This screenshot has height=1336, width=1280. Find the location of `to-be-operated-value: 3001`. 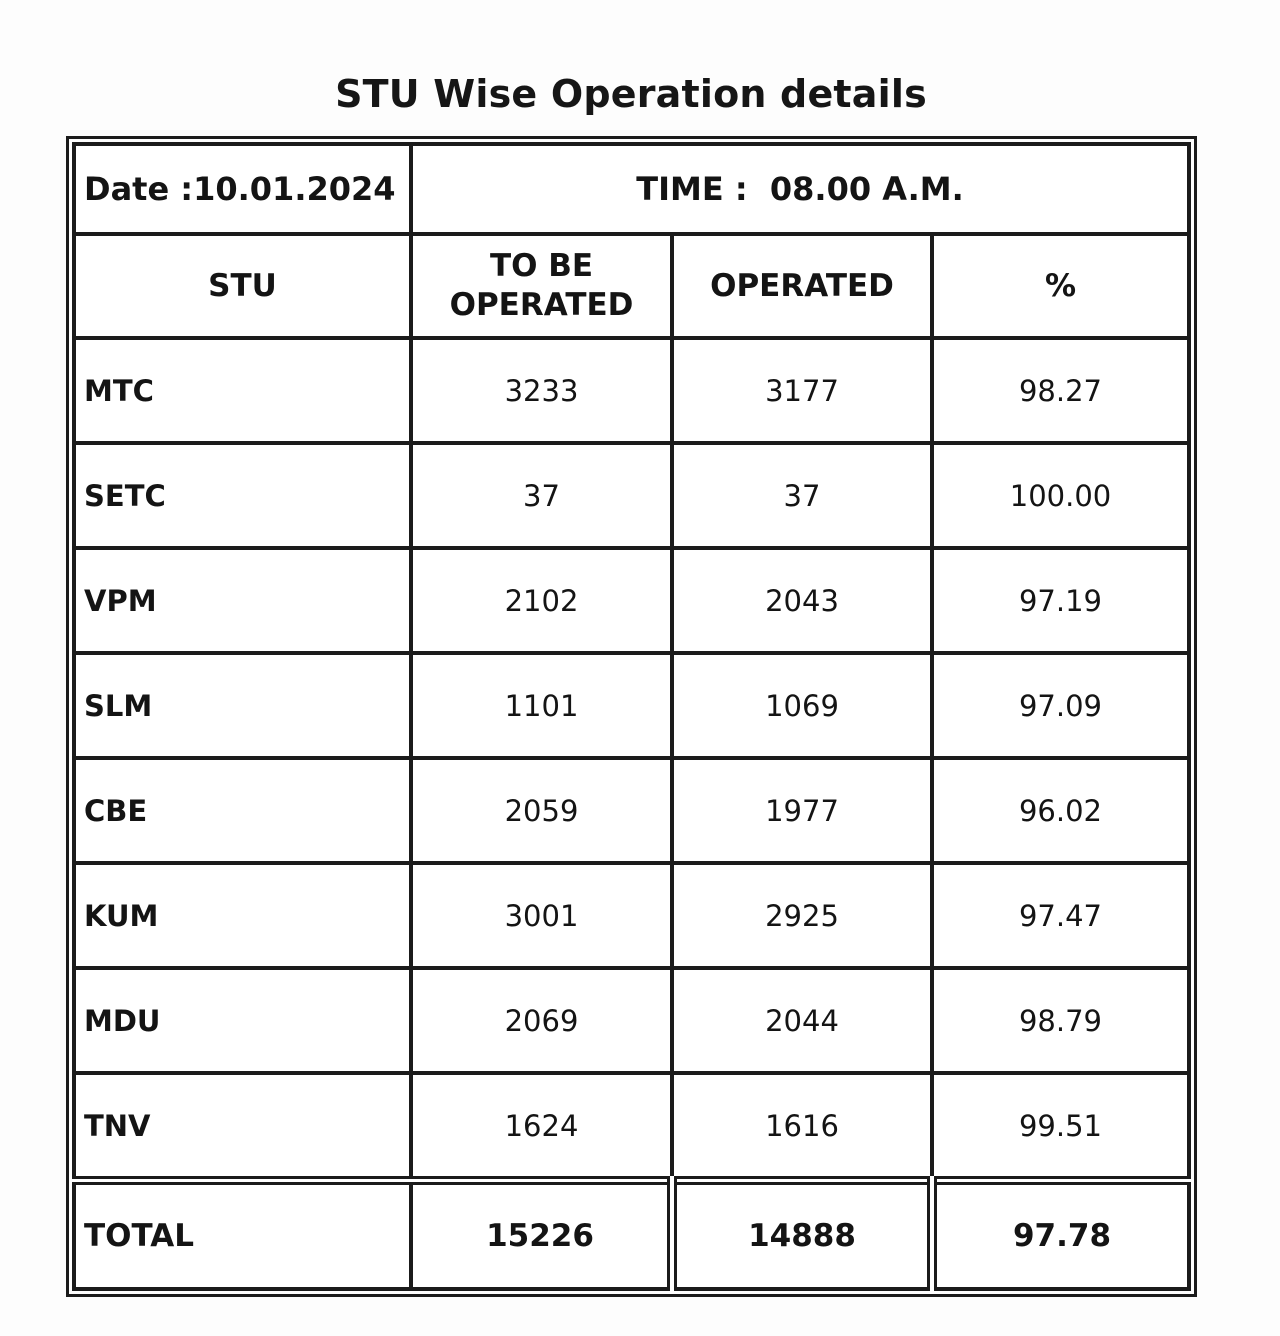

to-be-operated-value: 3001 is located at coordinates (541, 915).